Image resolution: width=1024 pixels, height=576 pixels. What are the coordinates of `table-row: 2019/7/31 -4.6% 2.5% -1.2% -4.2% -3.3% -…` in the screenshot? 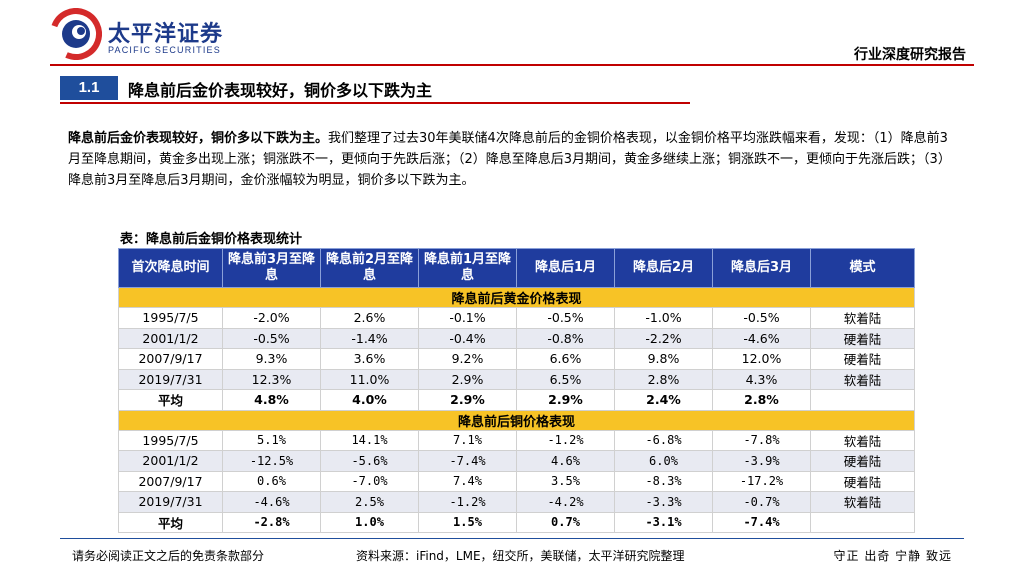 It's located at (516, 502).